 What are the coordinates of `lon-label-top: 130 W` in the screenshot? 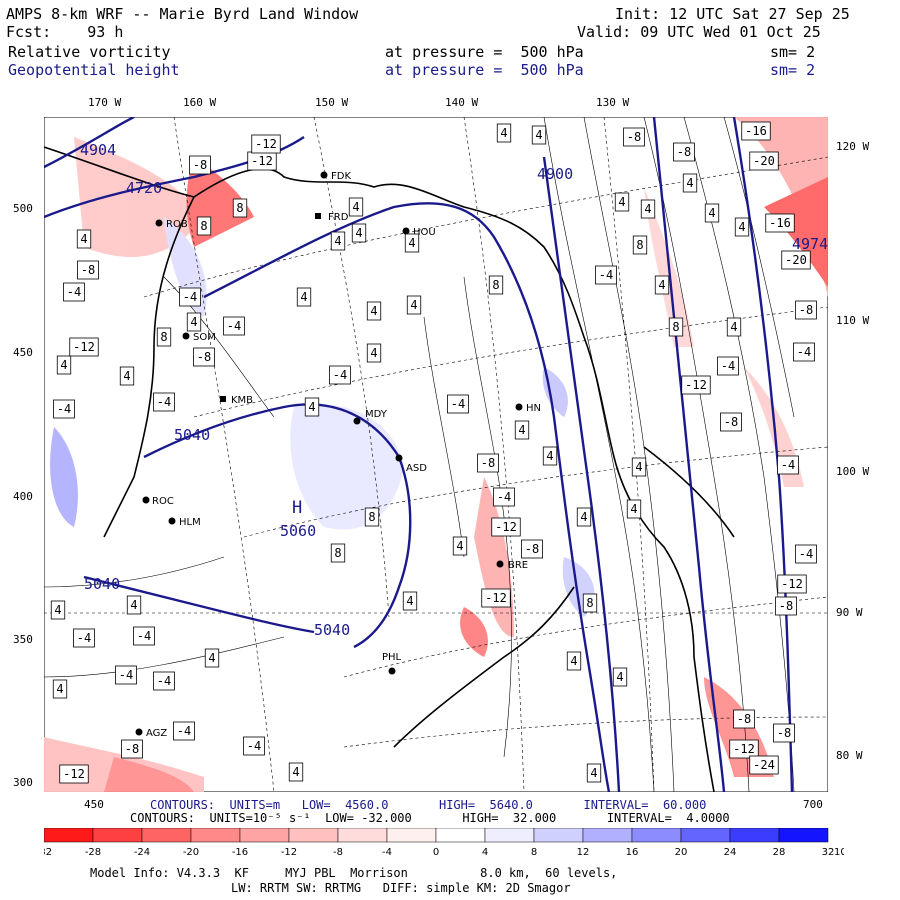 It's located at (613, 102).